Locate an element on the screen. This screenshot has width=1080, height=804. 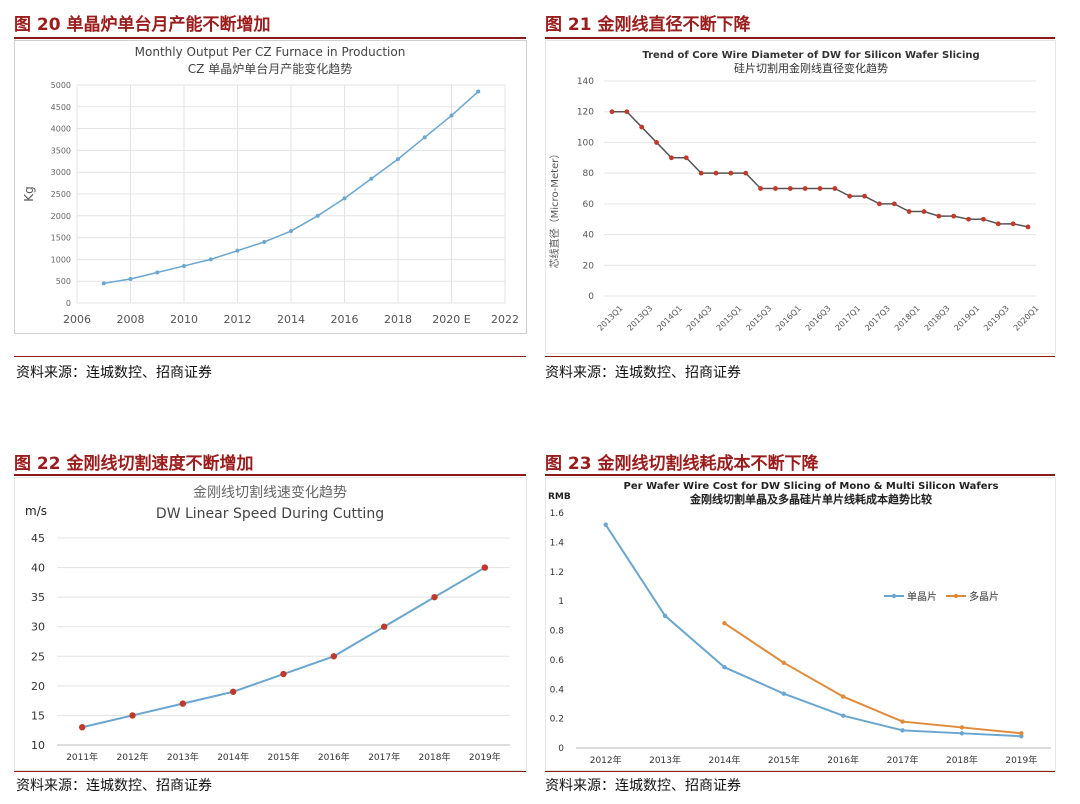
figure-23-bottom-rule is located at coordinates (800, 771).